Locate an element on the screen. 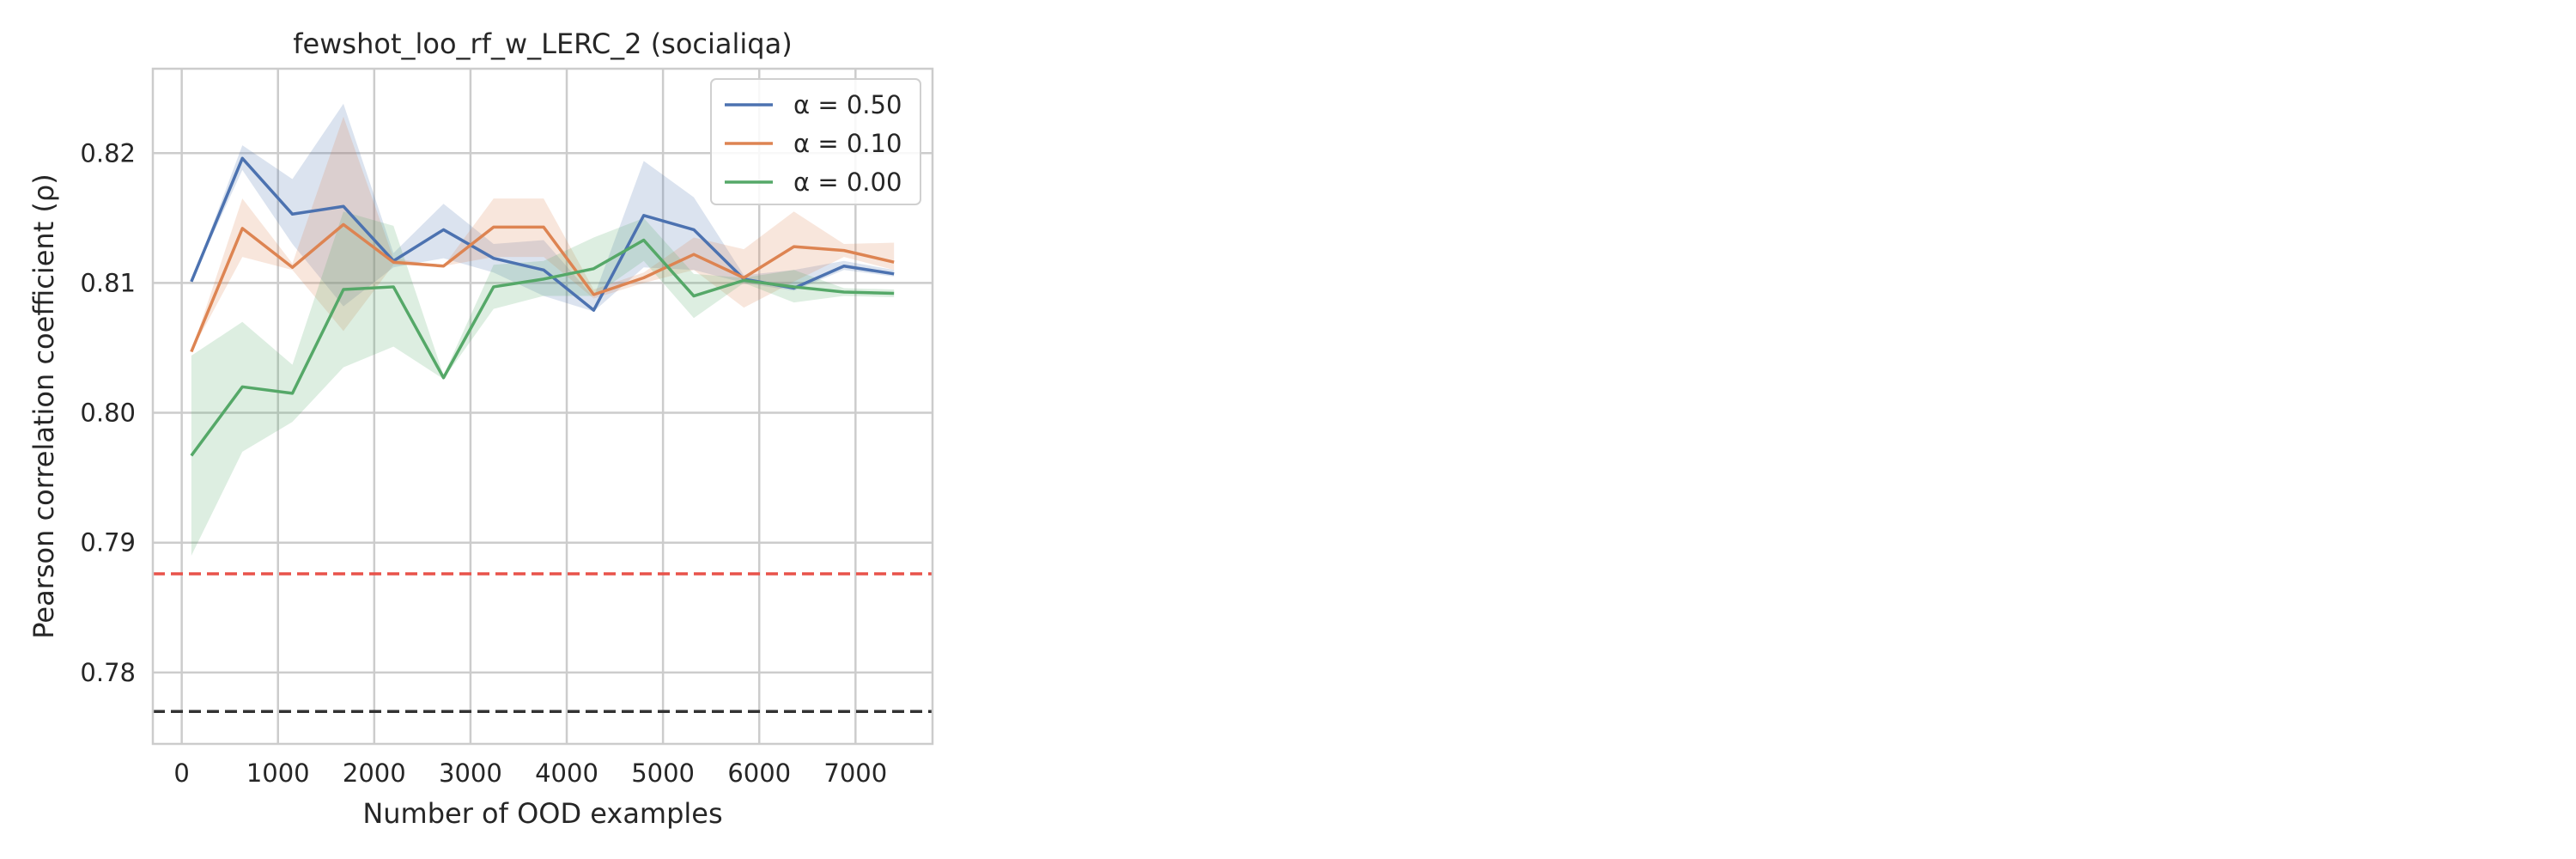 The height and width of the screenshot is (859, 2576). legend-label: α = 0.50 is located at coordinates (847, 105).